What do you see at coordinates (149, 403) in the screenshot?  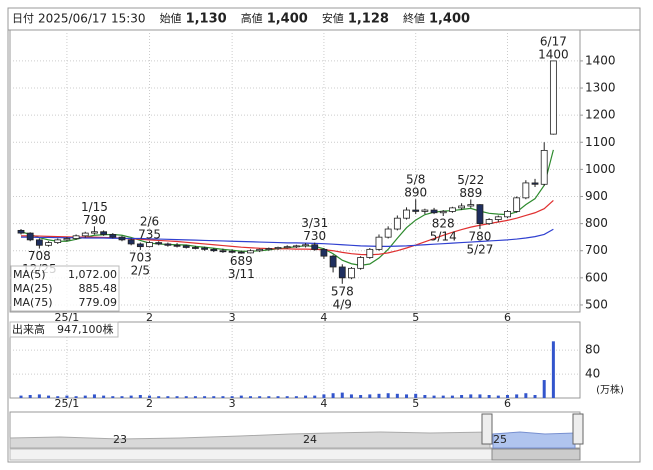 I see `x-tick-label: 2` at bounding box center [149, 403].